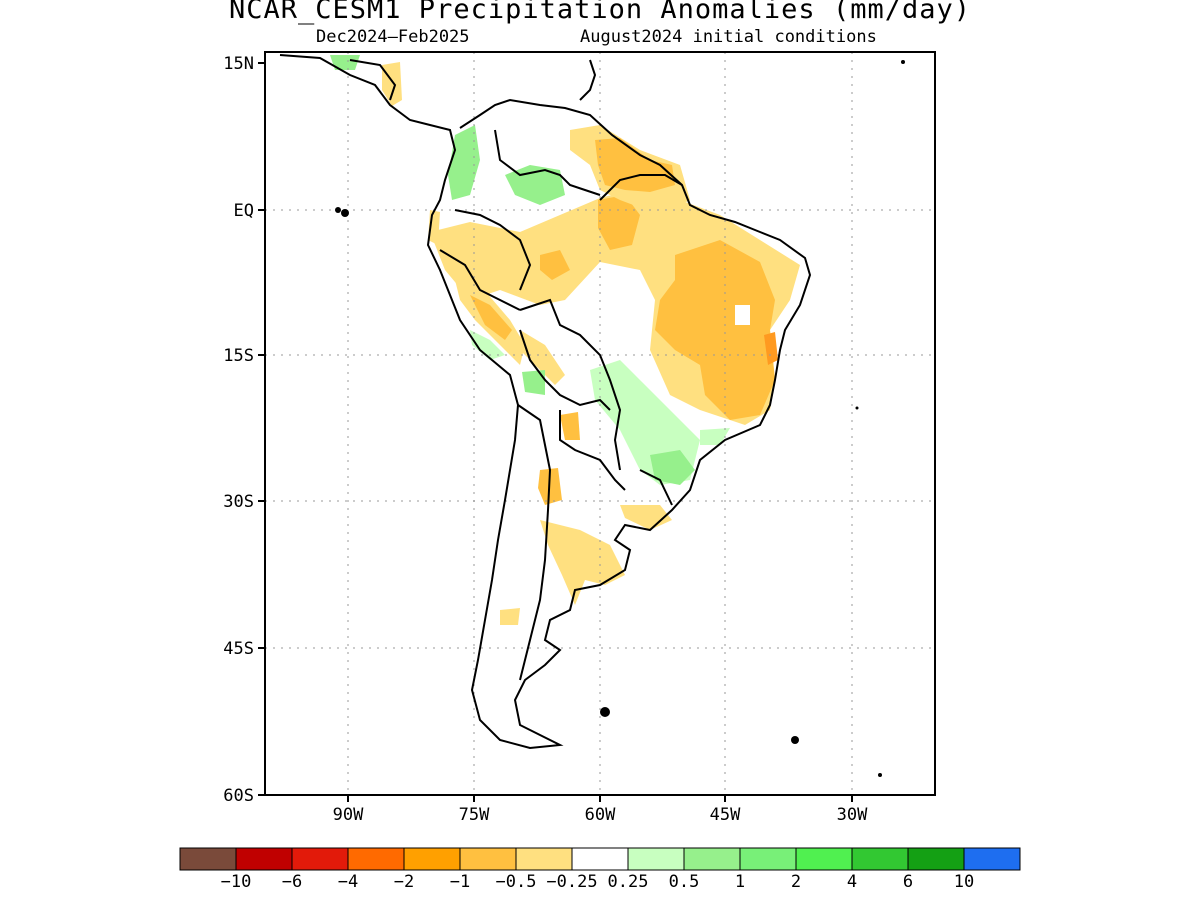 The height and width of the screenshot is (900, 1200). I want to click on lat-tick-label: 15N, so click(238, 64).